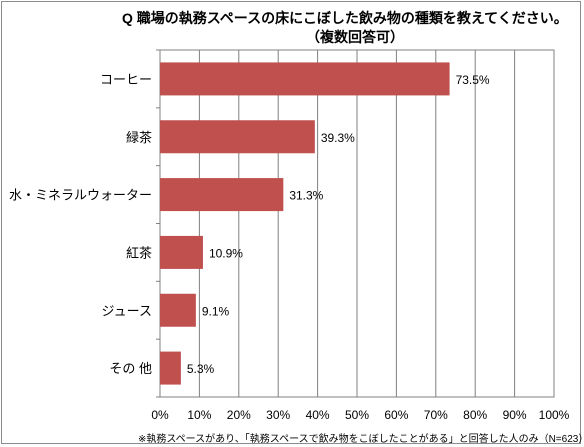  Describe the element at coordinates (139, 137) in the screenshot. I see `category-label: 緑茶` at that location.